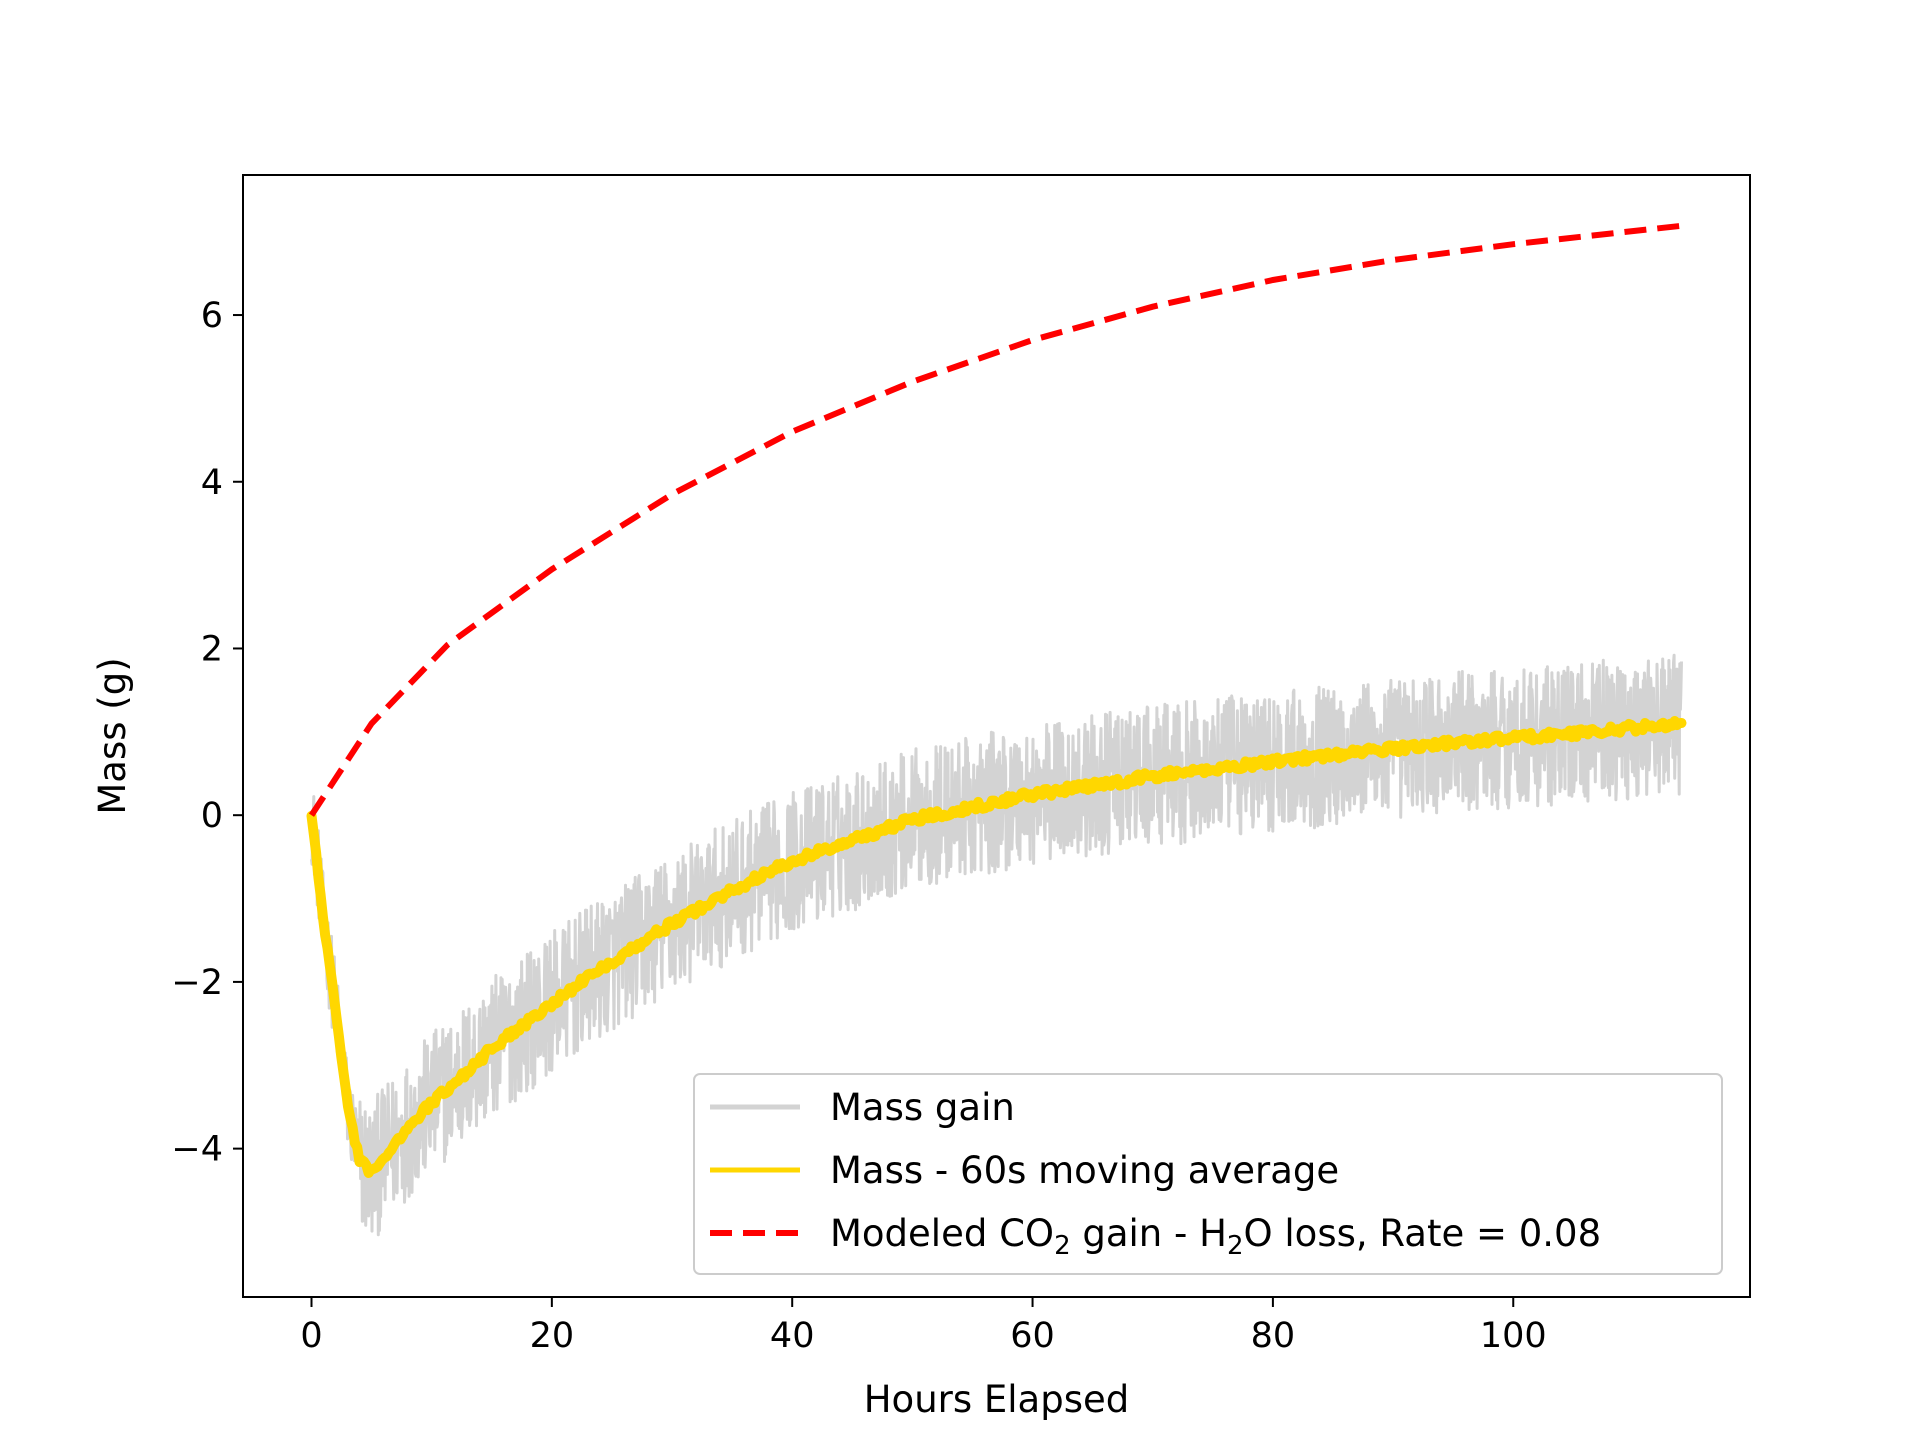 Image resolution: width=1920 pixels, height=1440 pixels. I want to click on x-tick-label: 20, so click(552, 1336).